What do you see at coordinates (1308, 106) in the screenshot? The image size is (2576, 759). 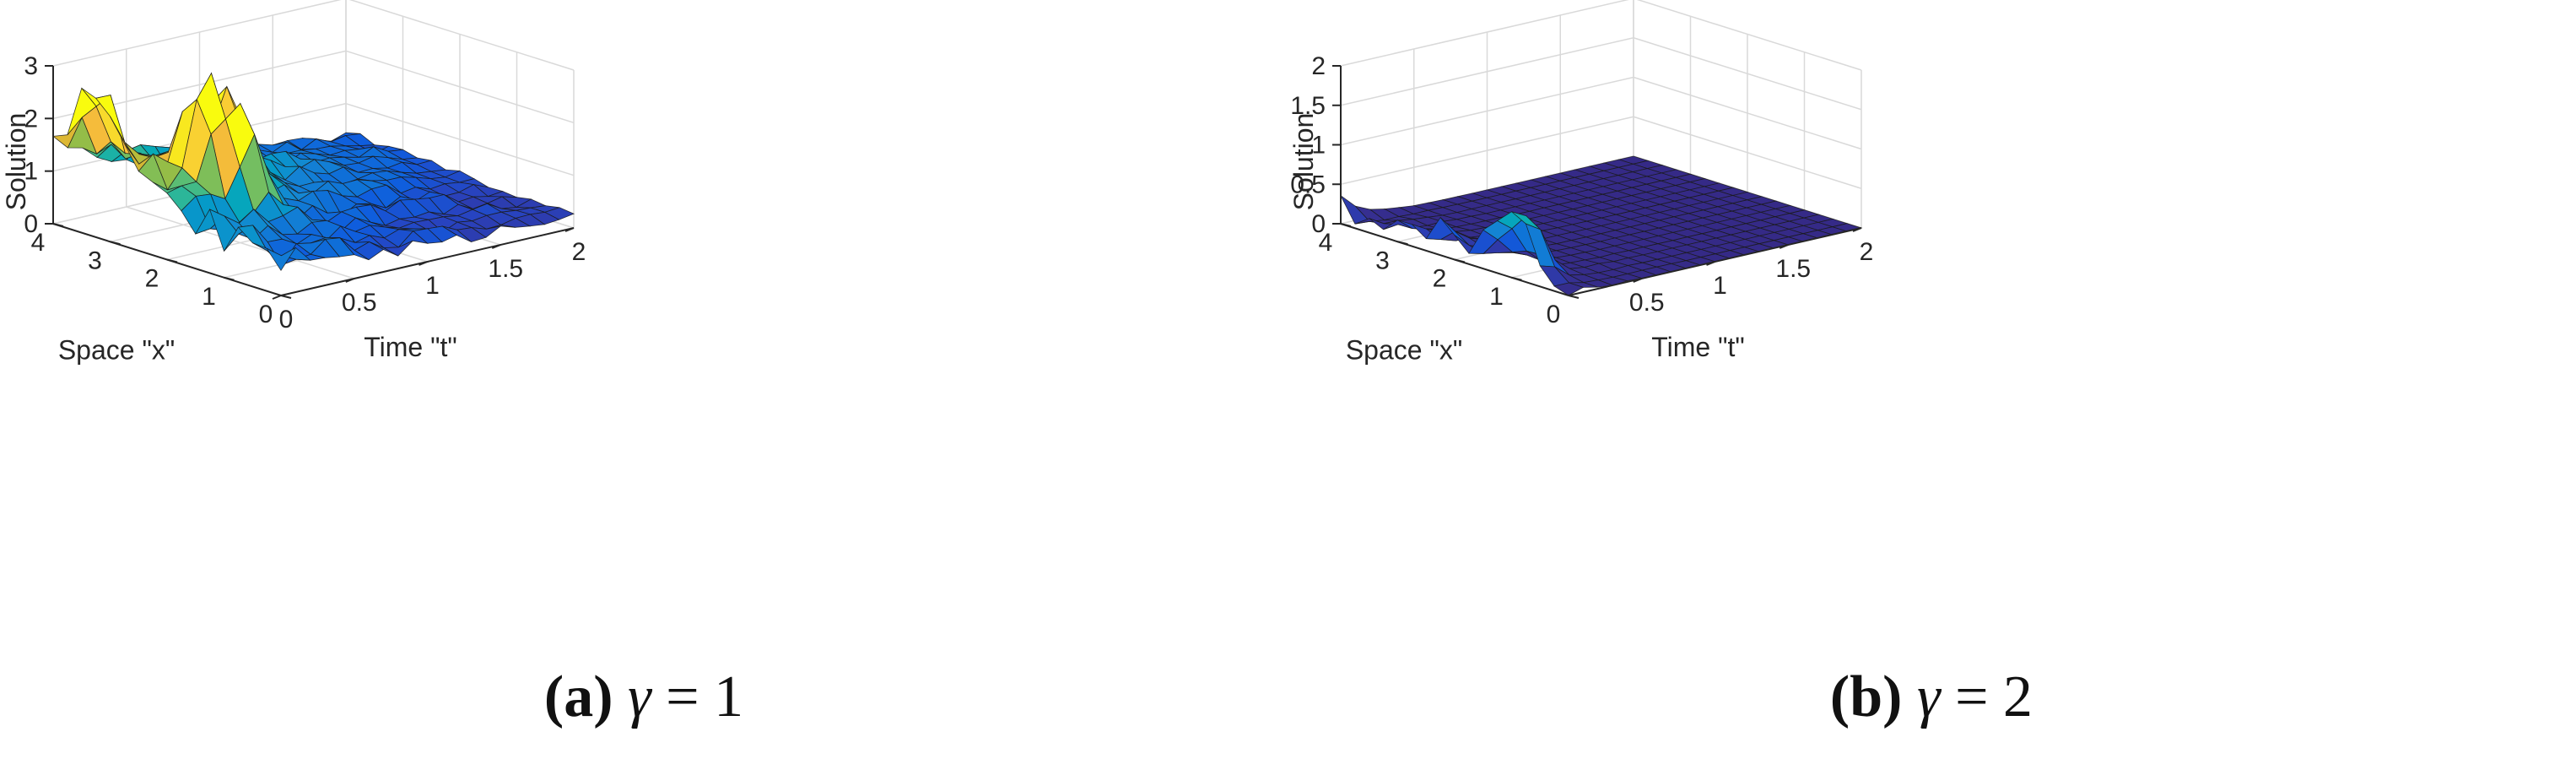 I see `z-tick-label: 1.5` at bounding box center [1308, 106].